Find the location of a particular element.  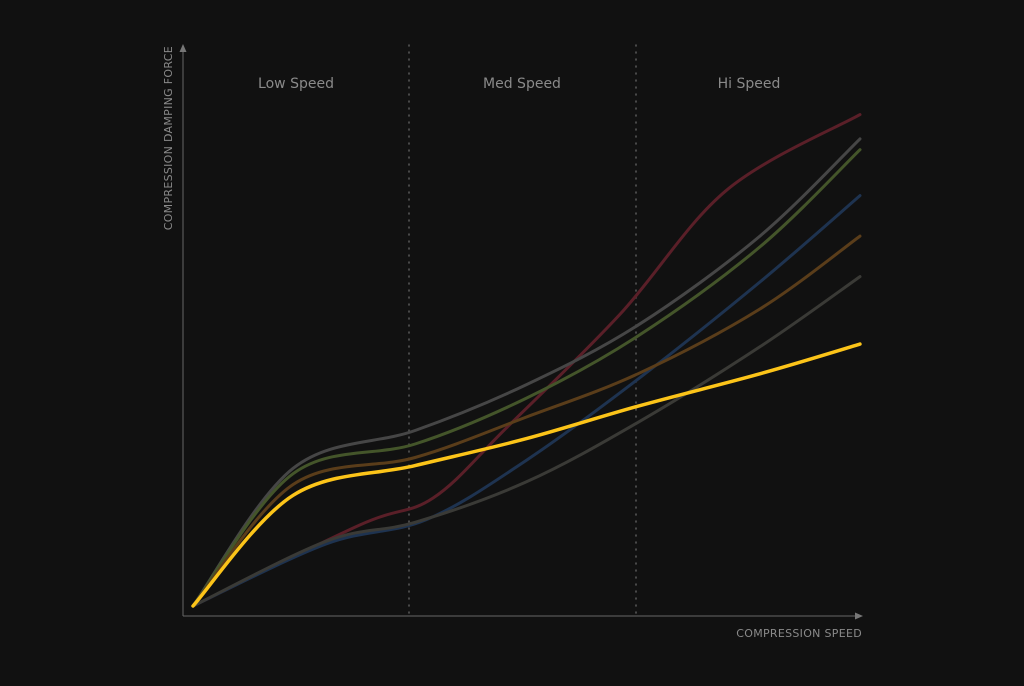

zone-label-med: Med Speed is located at coordinates (522, 84).